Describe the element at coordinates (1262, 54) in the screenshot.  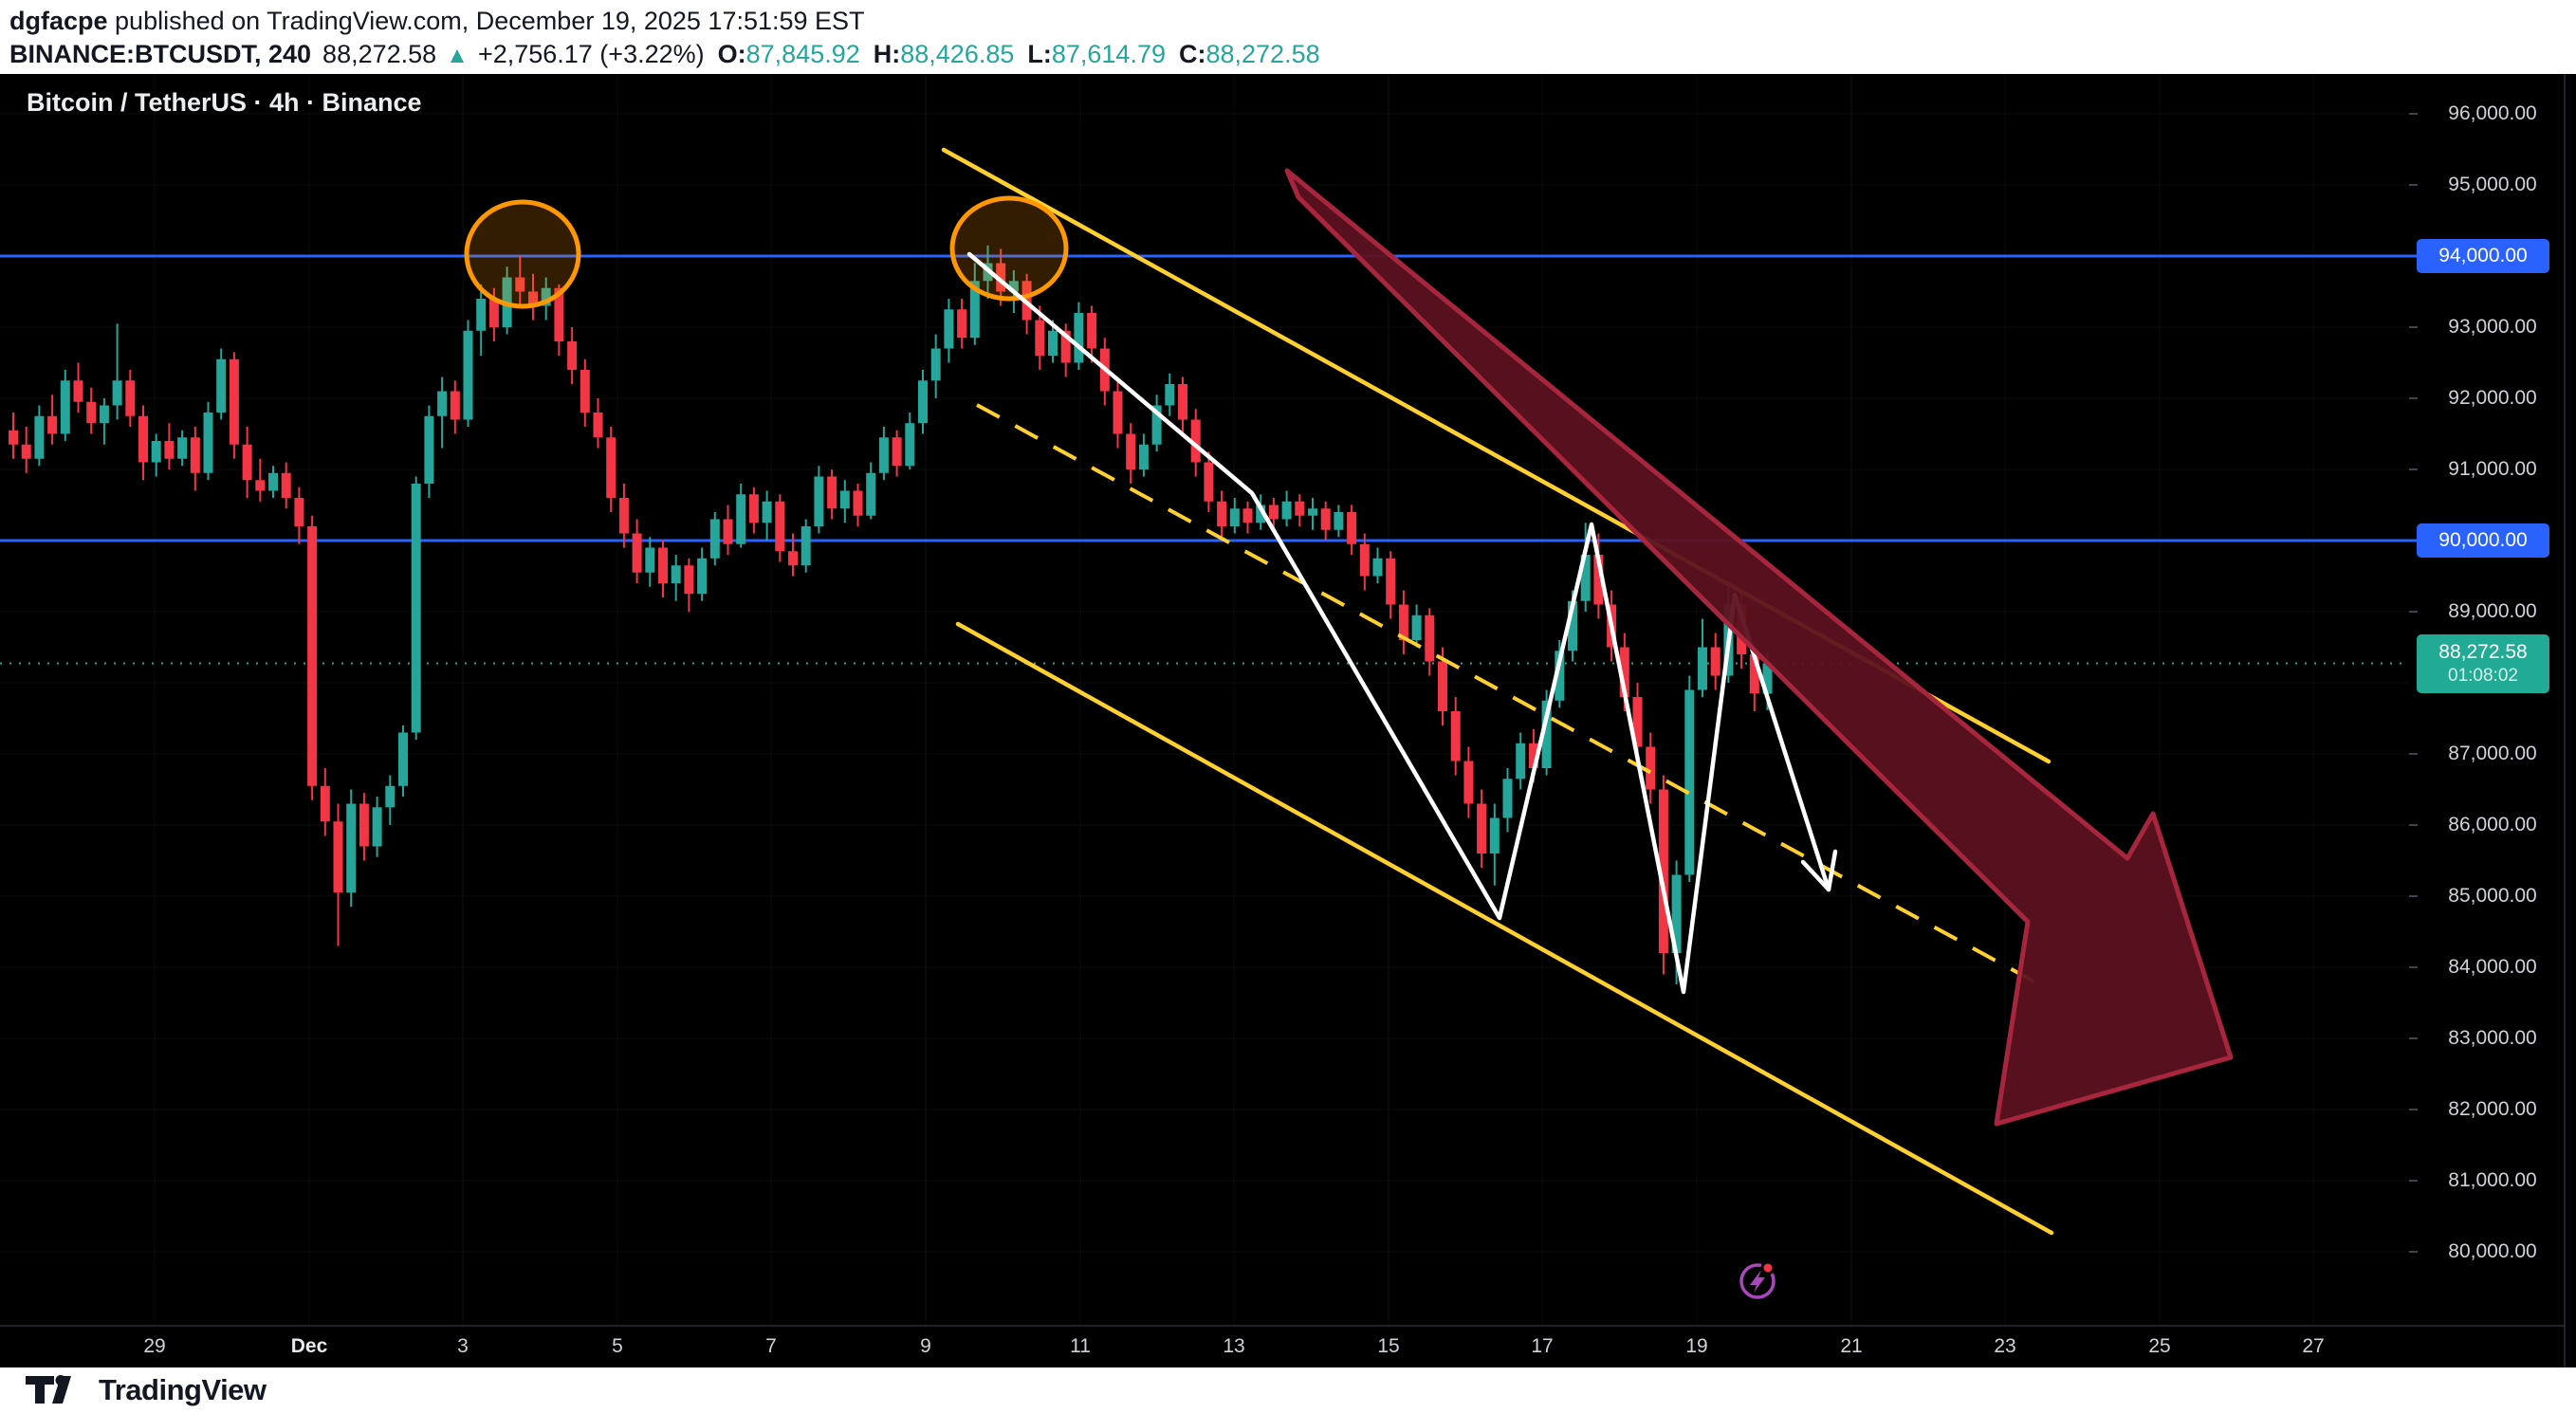
I see `ohlc-value: 88,272.58` at that location.